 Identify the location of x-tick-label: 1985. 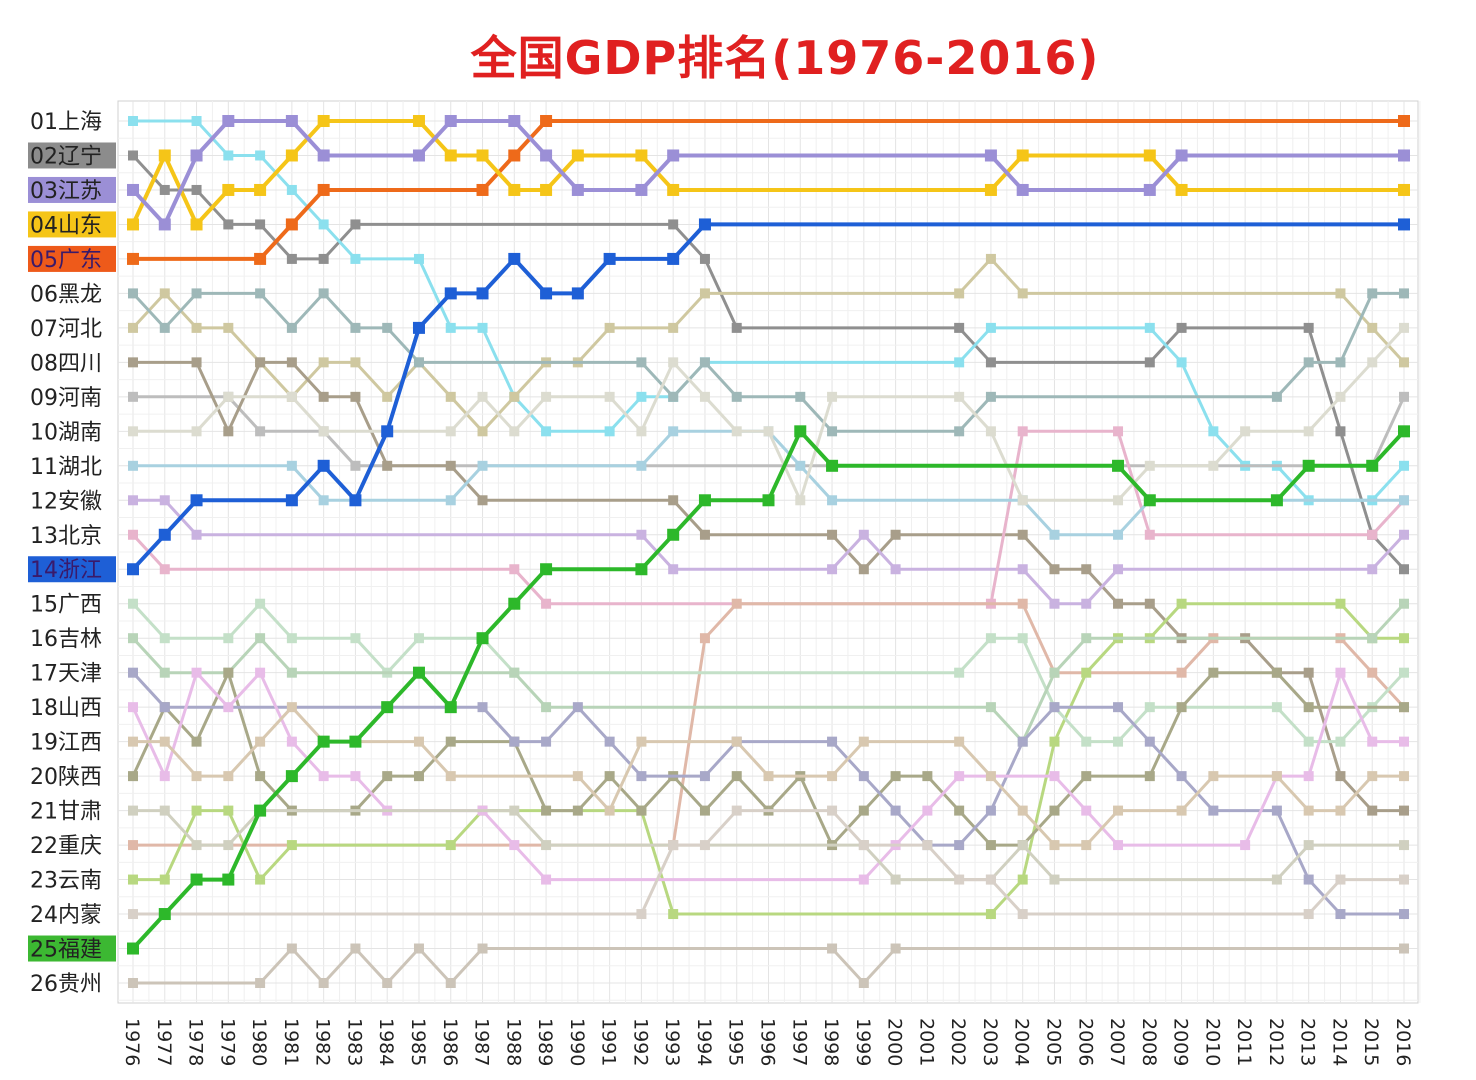
(418, 1042).